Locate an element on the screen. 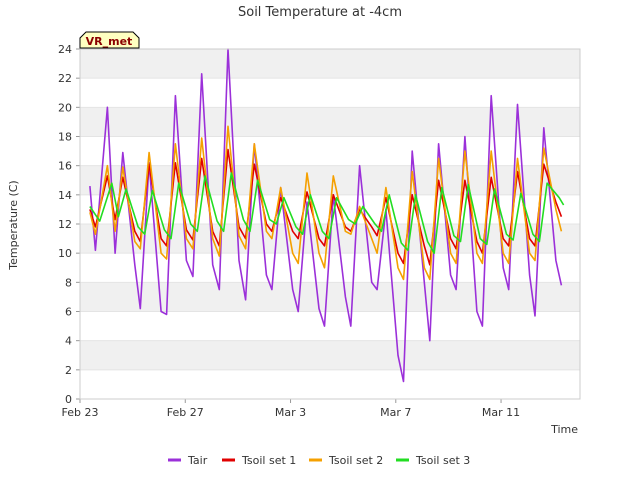  y-tick-label: 16 is located at coordinates (65, 166).